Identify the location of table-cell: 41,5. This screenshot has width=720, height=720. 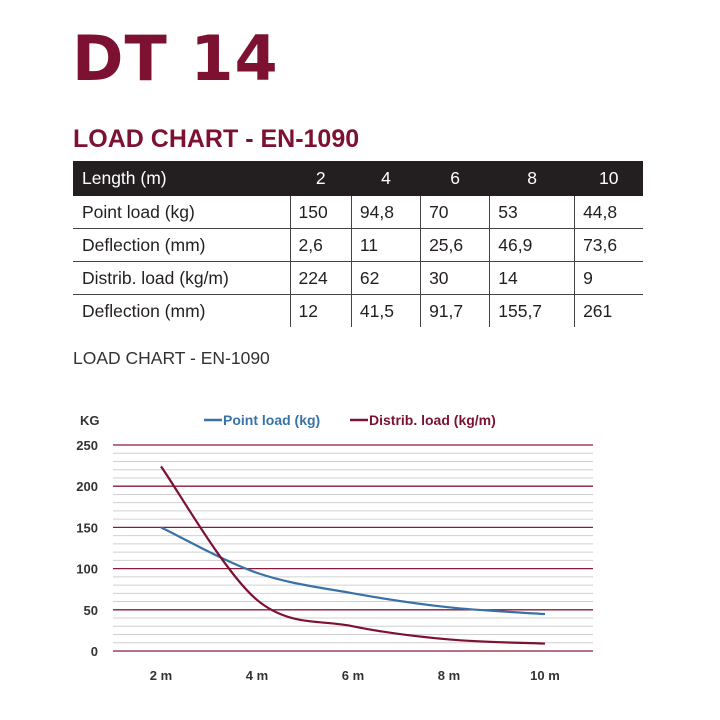
(385, 310).